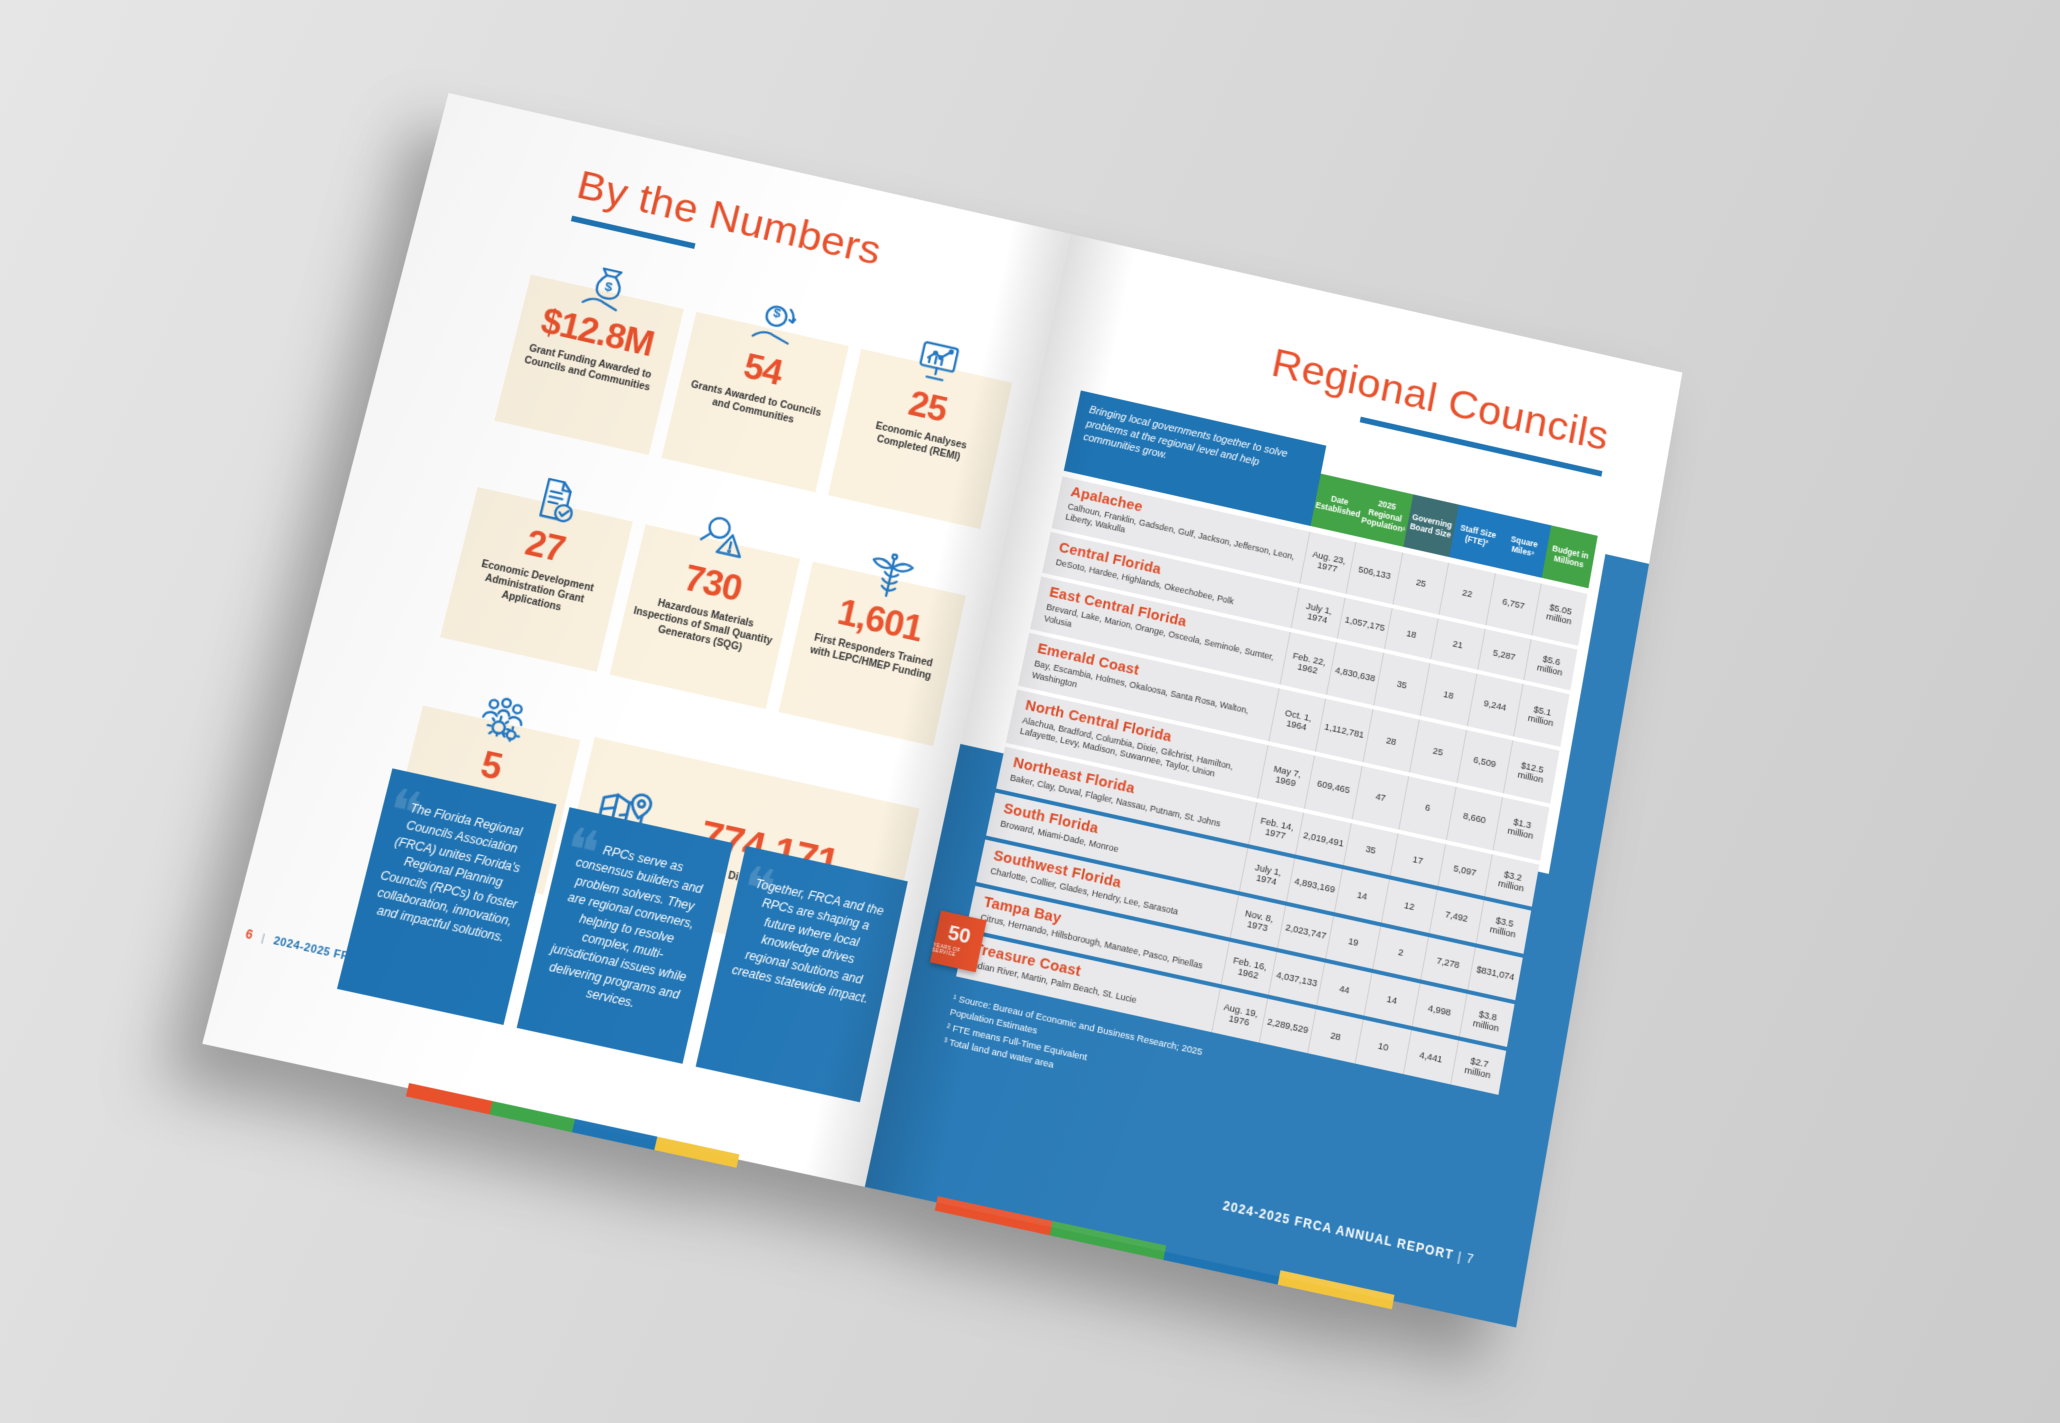 The height and width of the screenshot is (1423, 2060). Describe the element at coordinates (1314, 885) in the screenshot. I see `cell-population: 4,893,169` at that location.